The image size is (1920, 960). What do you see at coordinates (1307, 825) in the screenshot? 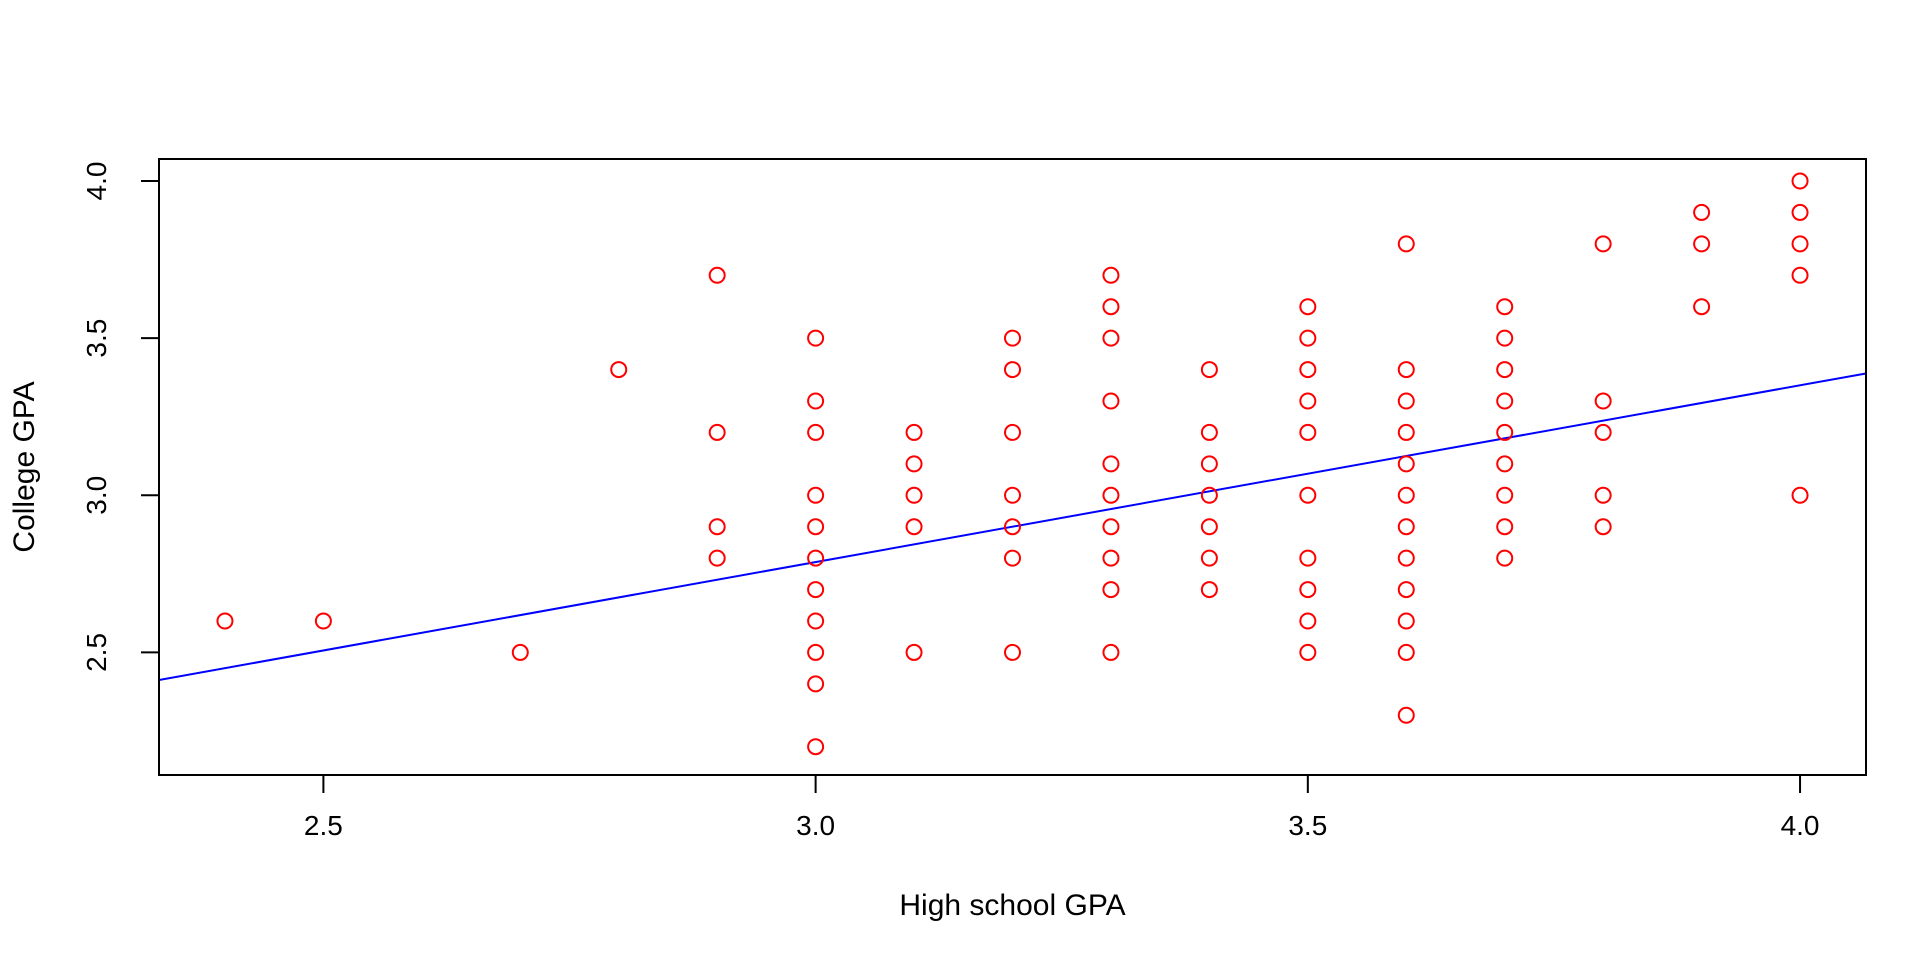
I see `x-tick-label: 3.5` at bounding box center [1307, 825].